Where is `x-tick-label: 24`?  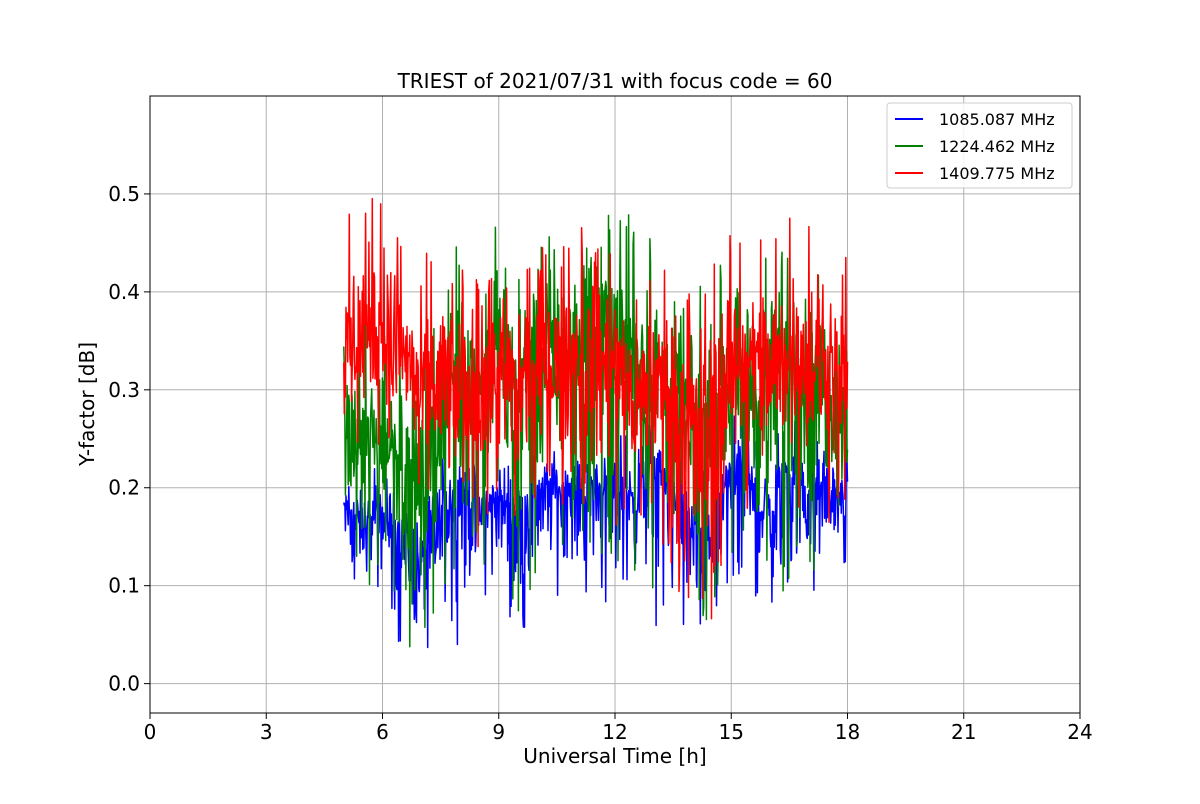 x-tick-label: 24 is located at coordinates (1079, 732).